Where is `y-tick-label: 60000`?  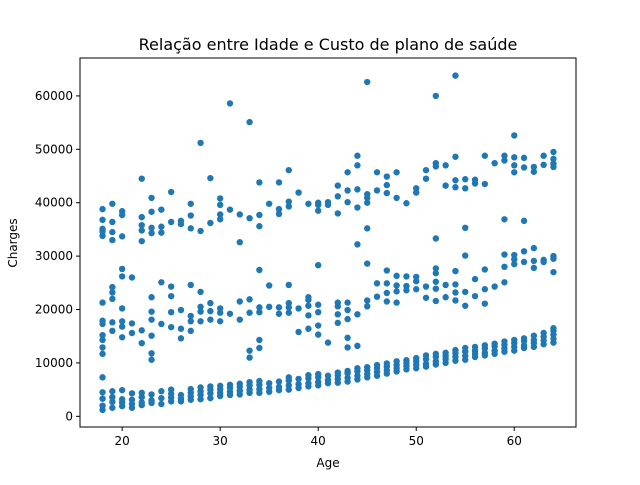 y-tick-label: 60000 is located at coordinates (54, 96).